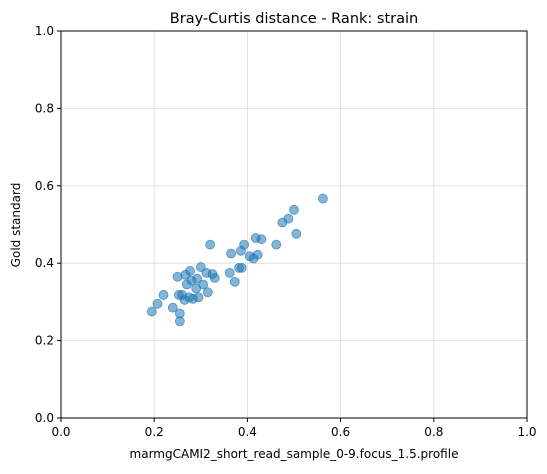 The height and width of the screenshot is (474, 547). Describe the element at coordinates (526, 432) in the screenshot. I see `x-tick-label: 1.0` at that location.